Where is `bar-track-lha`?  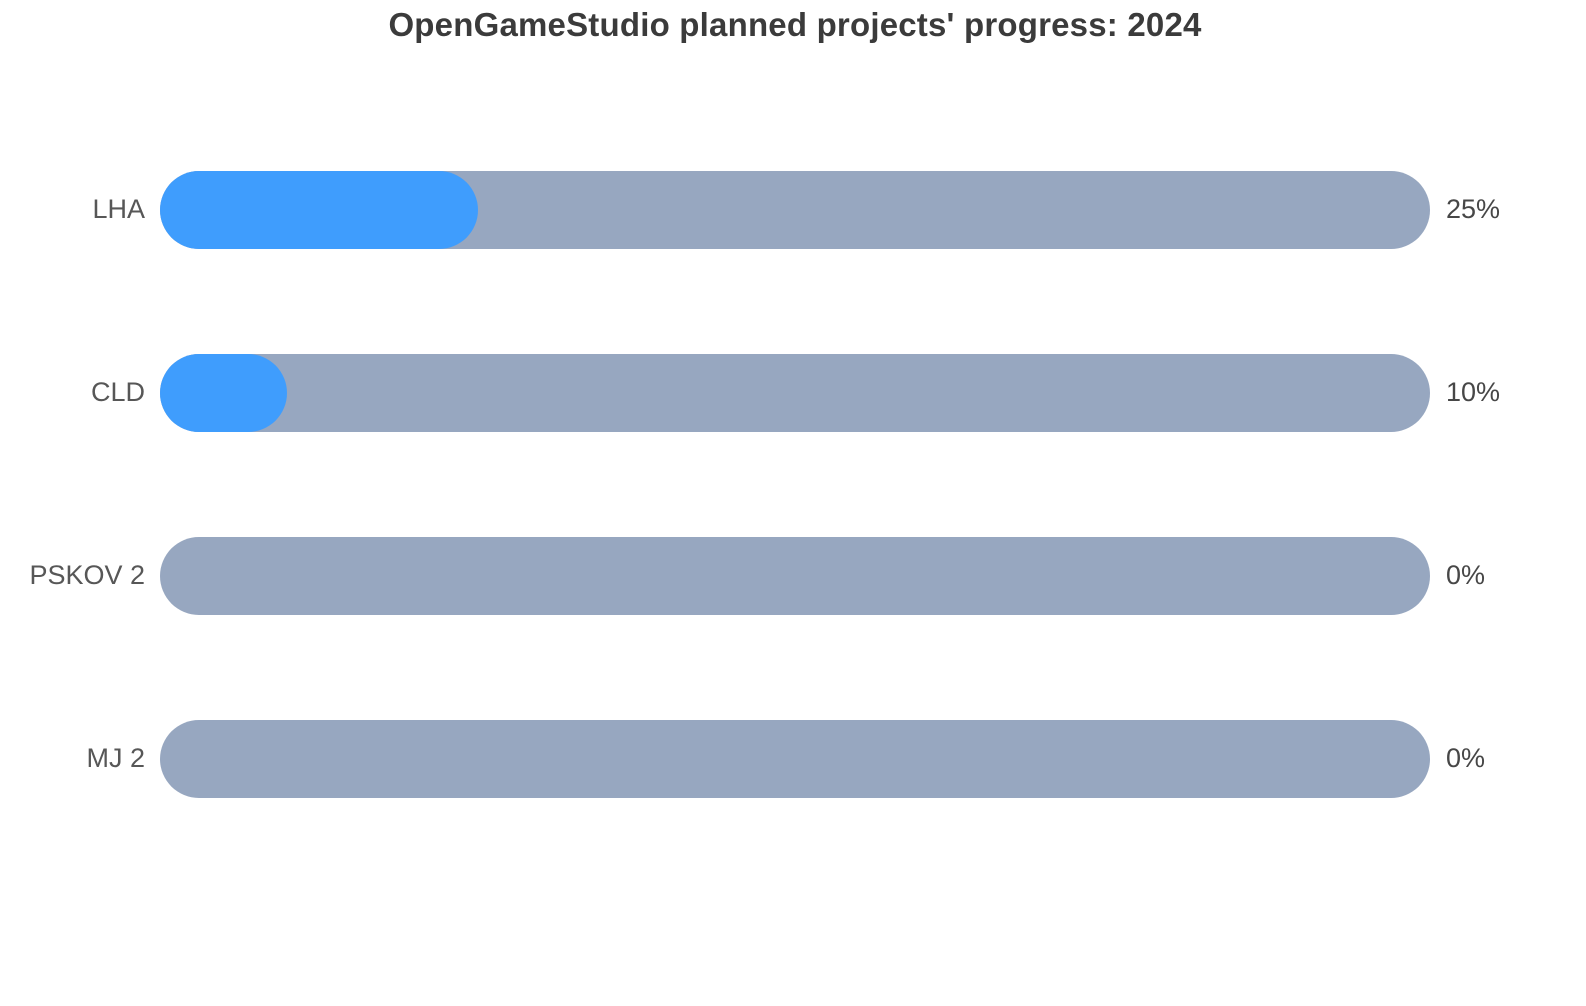
bar-track-lha is located at coordinates (795, 209).